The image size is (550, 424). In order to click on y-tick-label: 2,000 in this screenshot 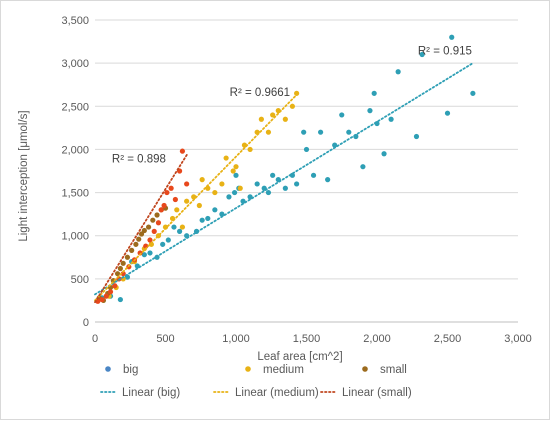, I will do `click(75, 150)`.